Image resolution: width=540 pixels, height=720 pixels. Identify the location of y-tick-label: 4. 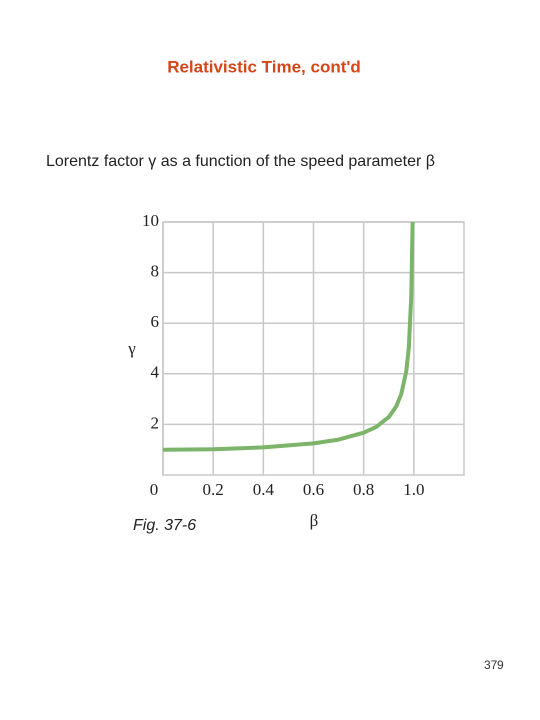
(155, 372).